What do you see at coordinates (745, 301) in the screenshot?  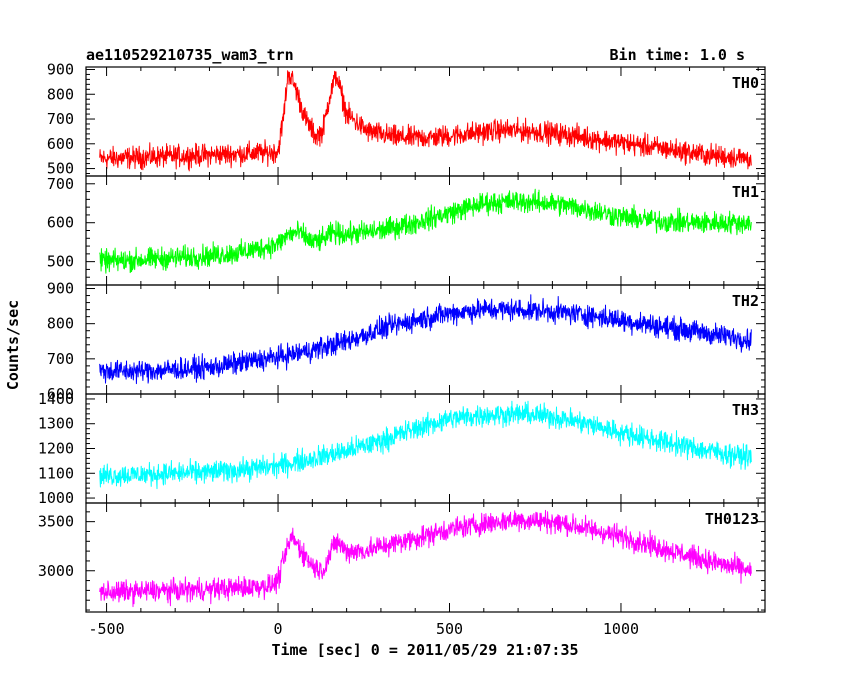 I see `panel-label: TH2` at bounding box center [745, 301].